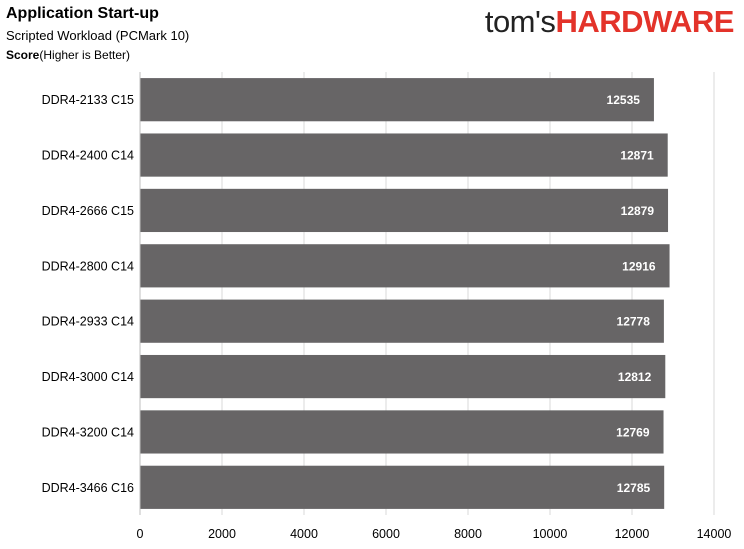 Image resolution: width=744 pixels, height=549 pixels. Describe the element at coordinates (88, 100) in the screenshot. I see `category-label: DDR4-2133 C15` at that location.